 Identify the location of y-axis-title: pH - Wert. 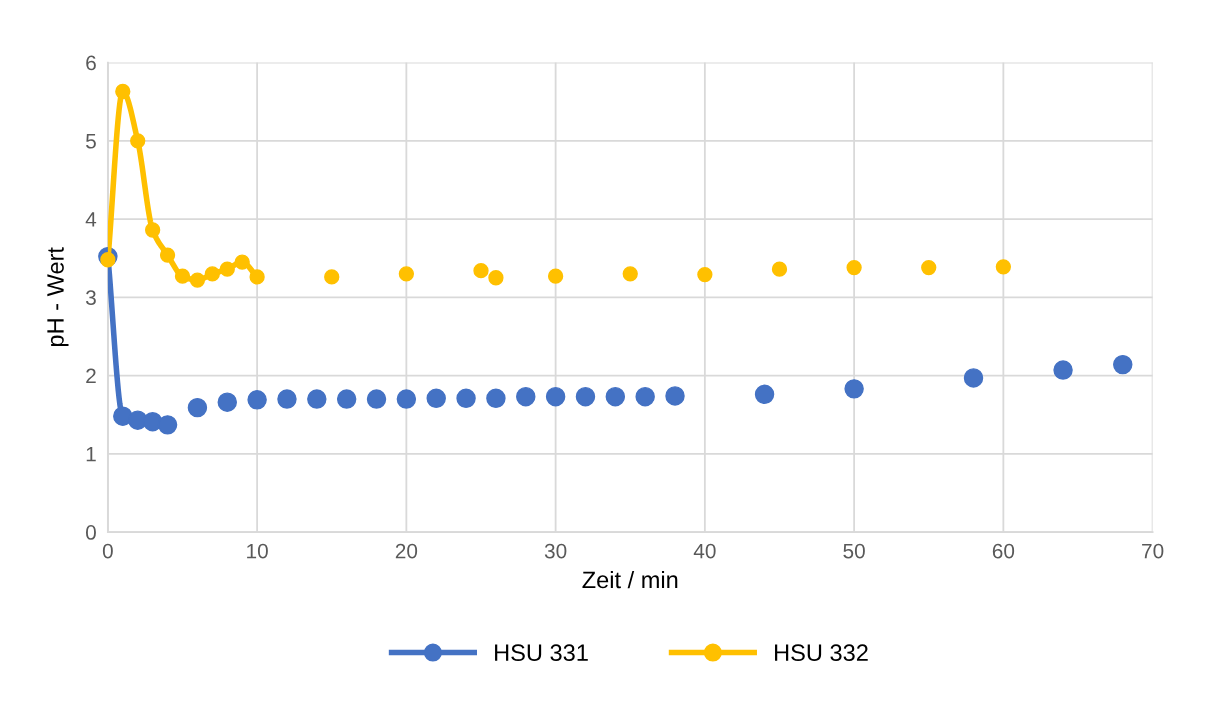
(58, 297).